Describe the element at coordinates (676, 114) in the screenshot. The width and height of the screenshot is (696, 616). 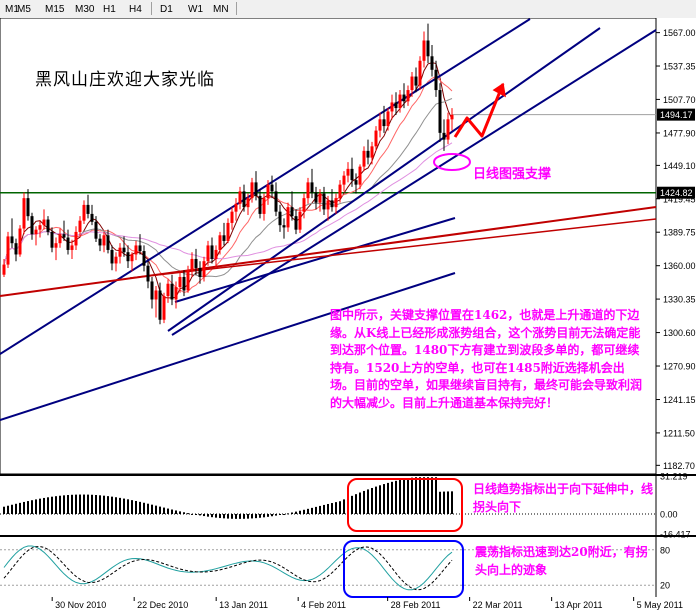
I see `price-marker-box` at that location.